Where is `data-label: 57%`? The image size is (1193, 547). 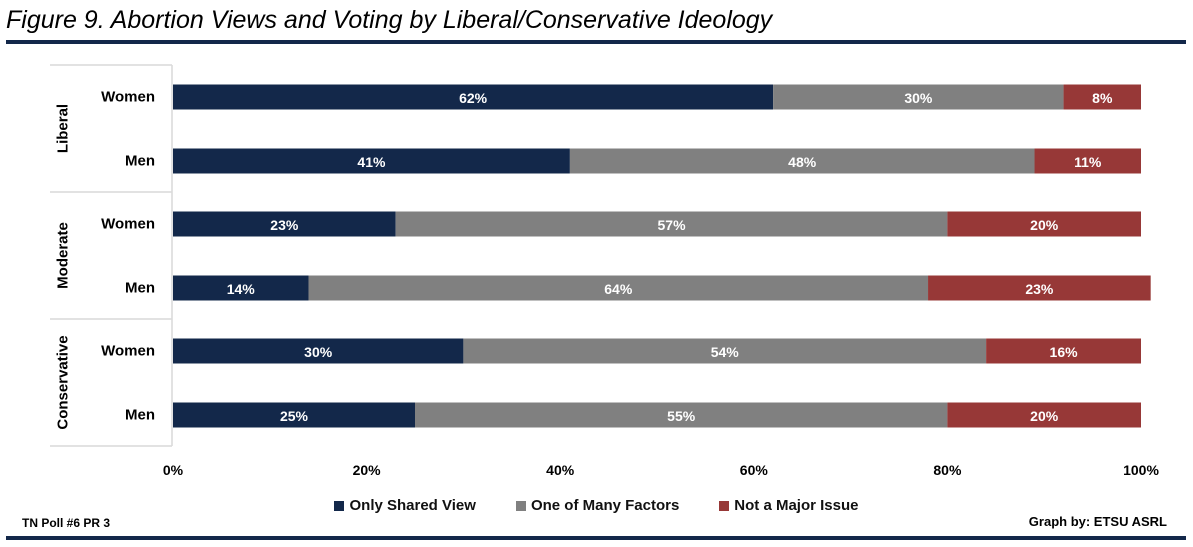
data-label: 57% is located at coordinates (672, 225).